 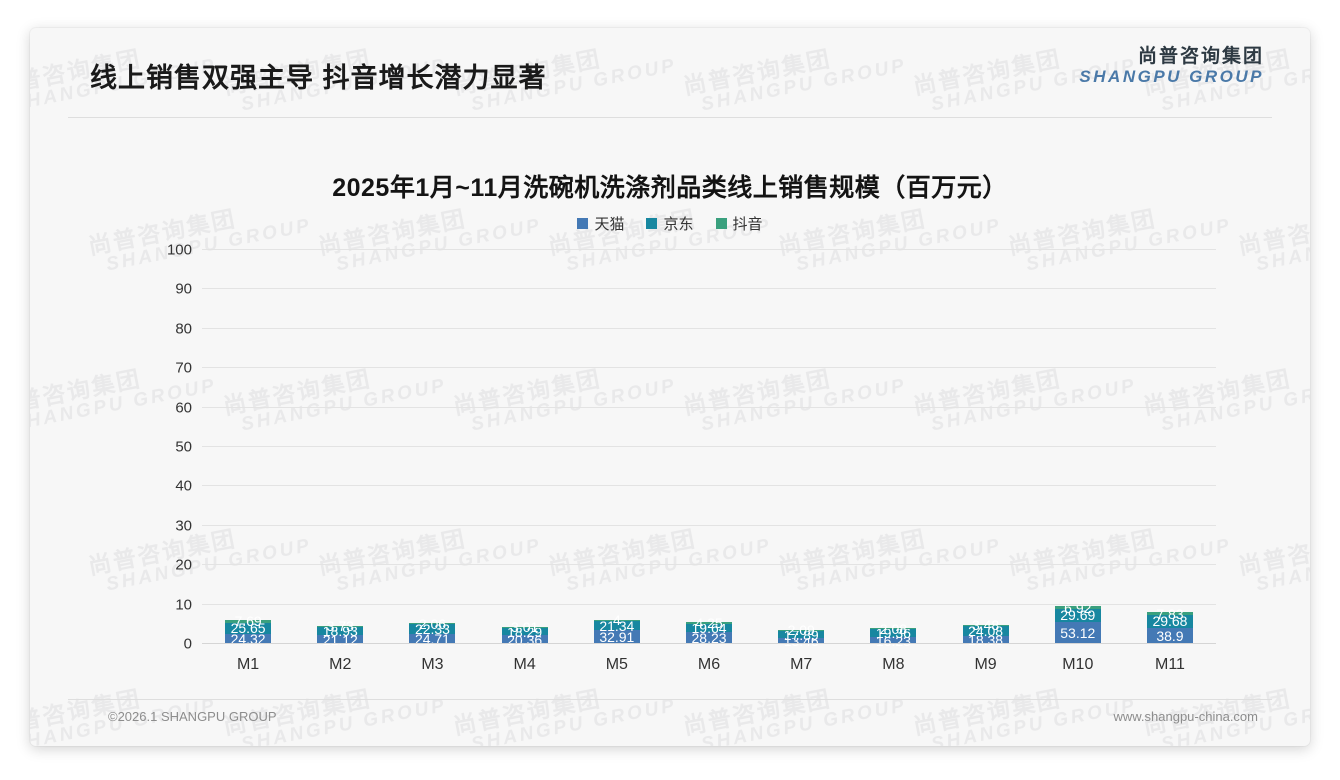 I want to click on legend-label: 天猫, so click(x=609, y=224).